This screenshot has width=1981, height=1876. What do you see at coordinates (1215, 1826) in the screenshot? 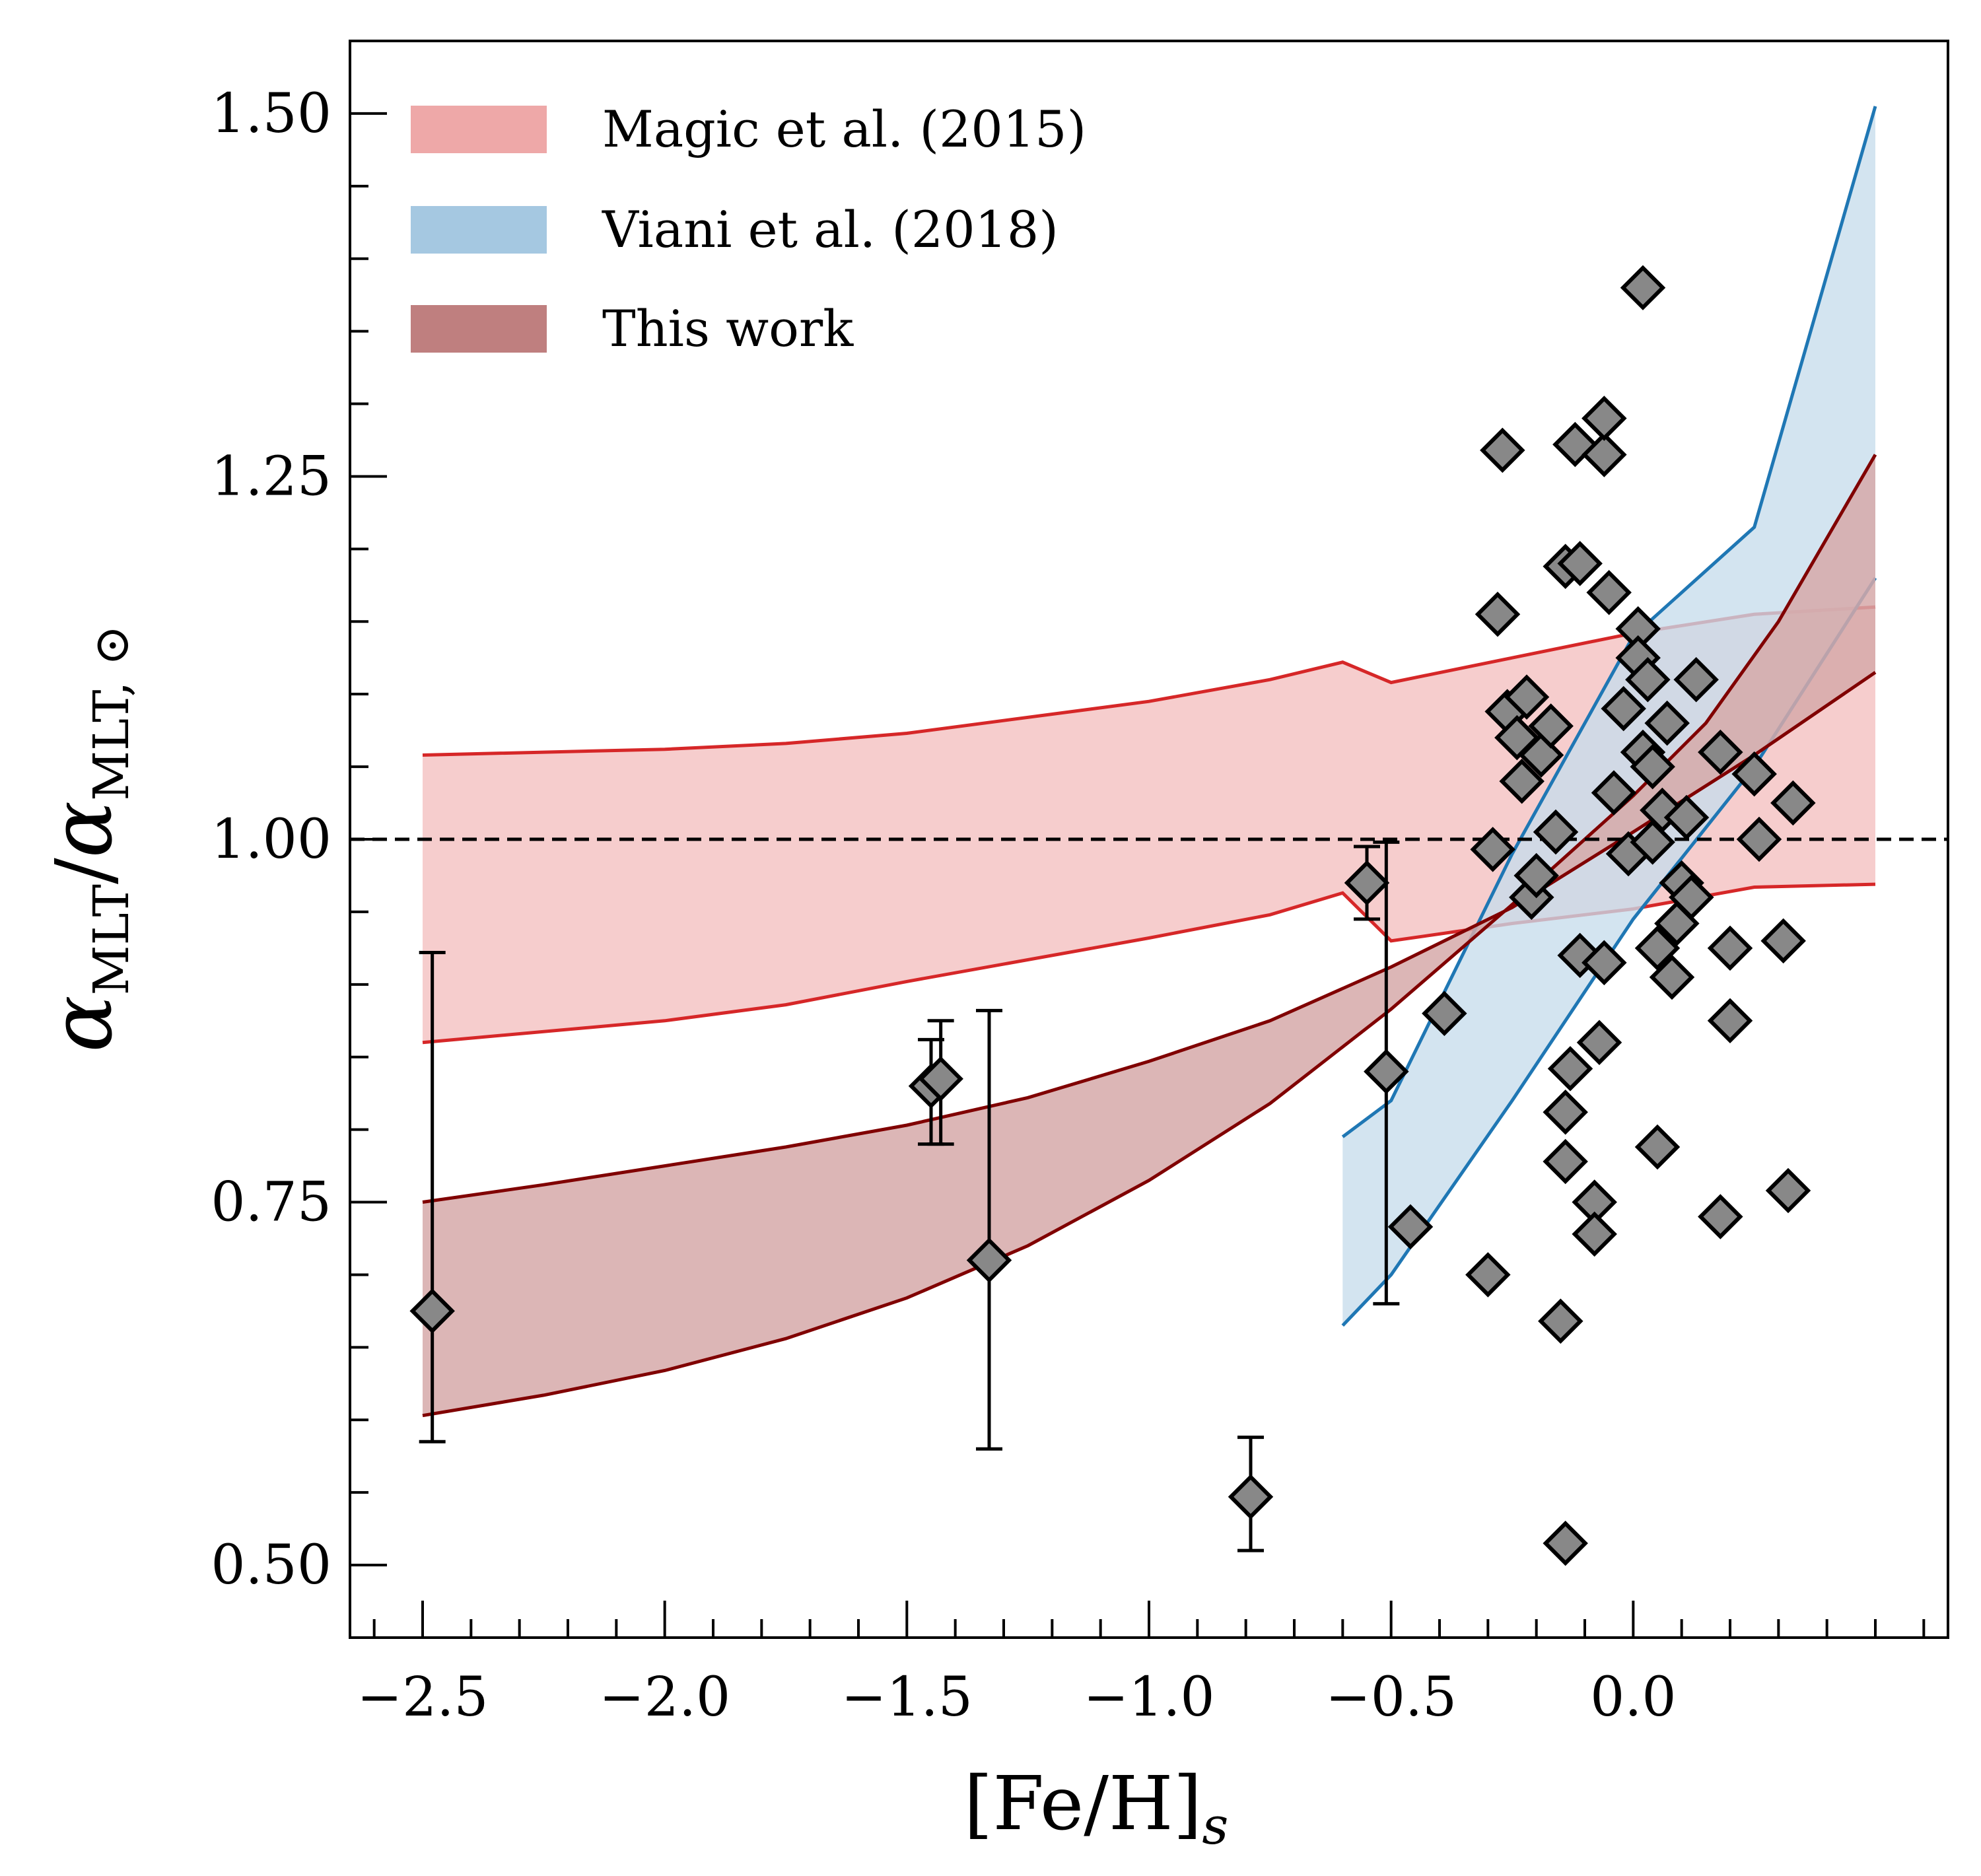
I see `x-axis-label-sub: s` at bounding box center [1215, 1826].